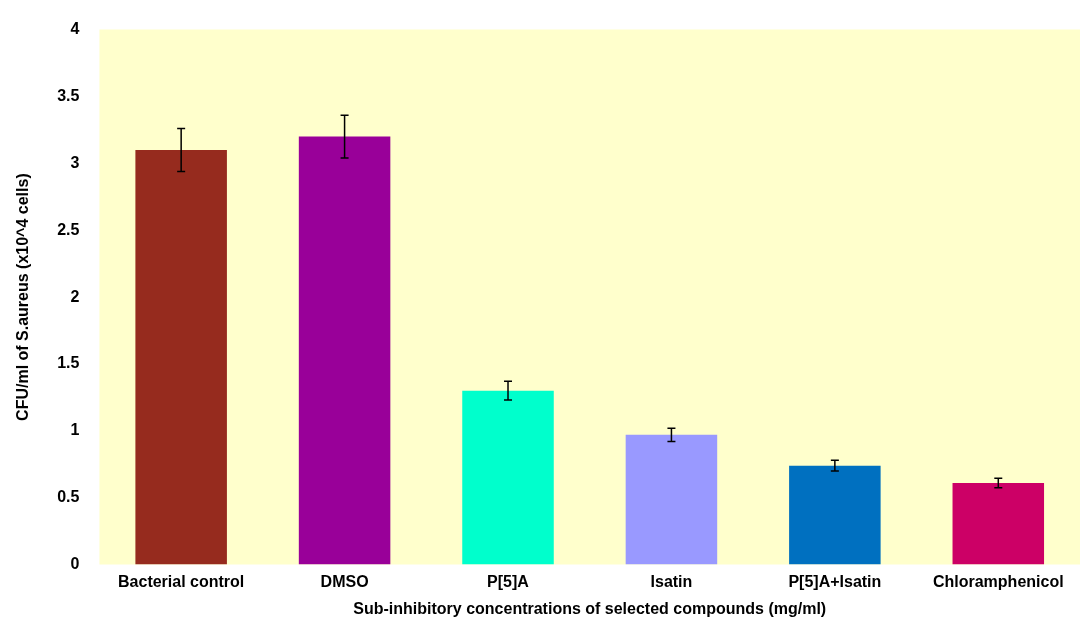 The height and width of the screenshot is (625, 1086). I want to click on x-tick-label: Isatin, so click(671, 581).